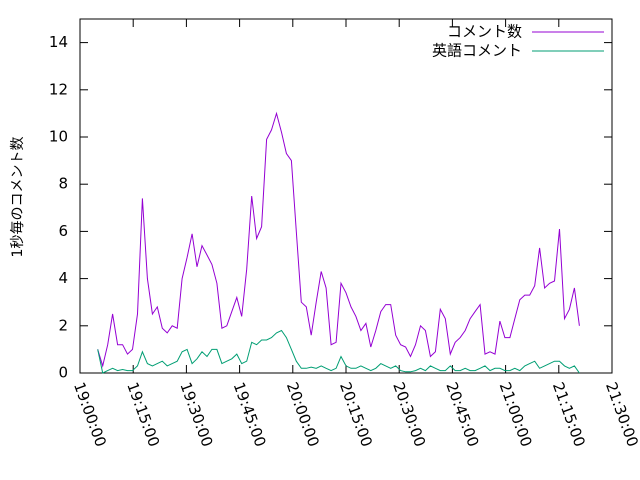  Describe the element at coordinates (58, 137) in the screenshot. I see `y-tick-label: 10` at that location.